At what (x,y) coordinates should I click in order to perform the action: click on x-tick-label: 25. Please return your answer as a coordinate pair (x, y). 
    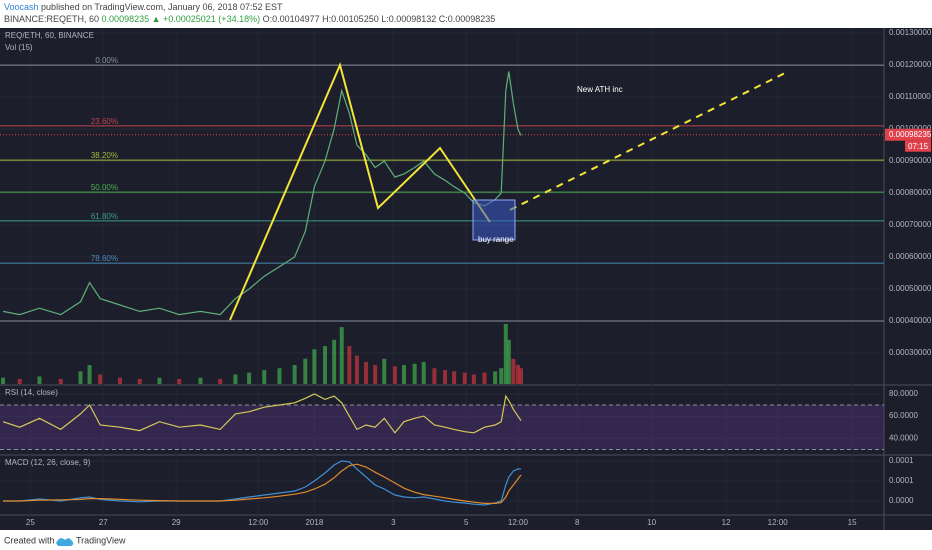
    Looking at the image, I should click on (30, 522).